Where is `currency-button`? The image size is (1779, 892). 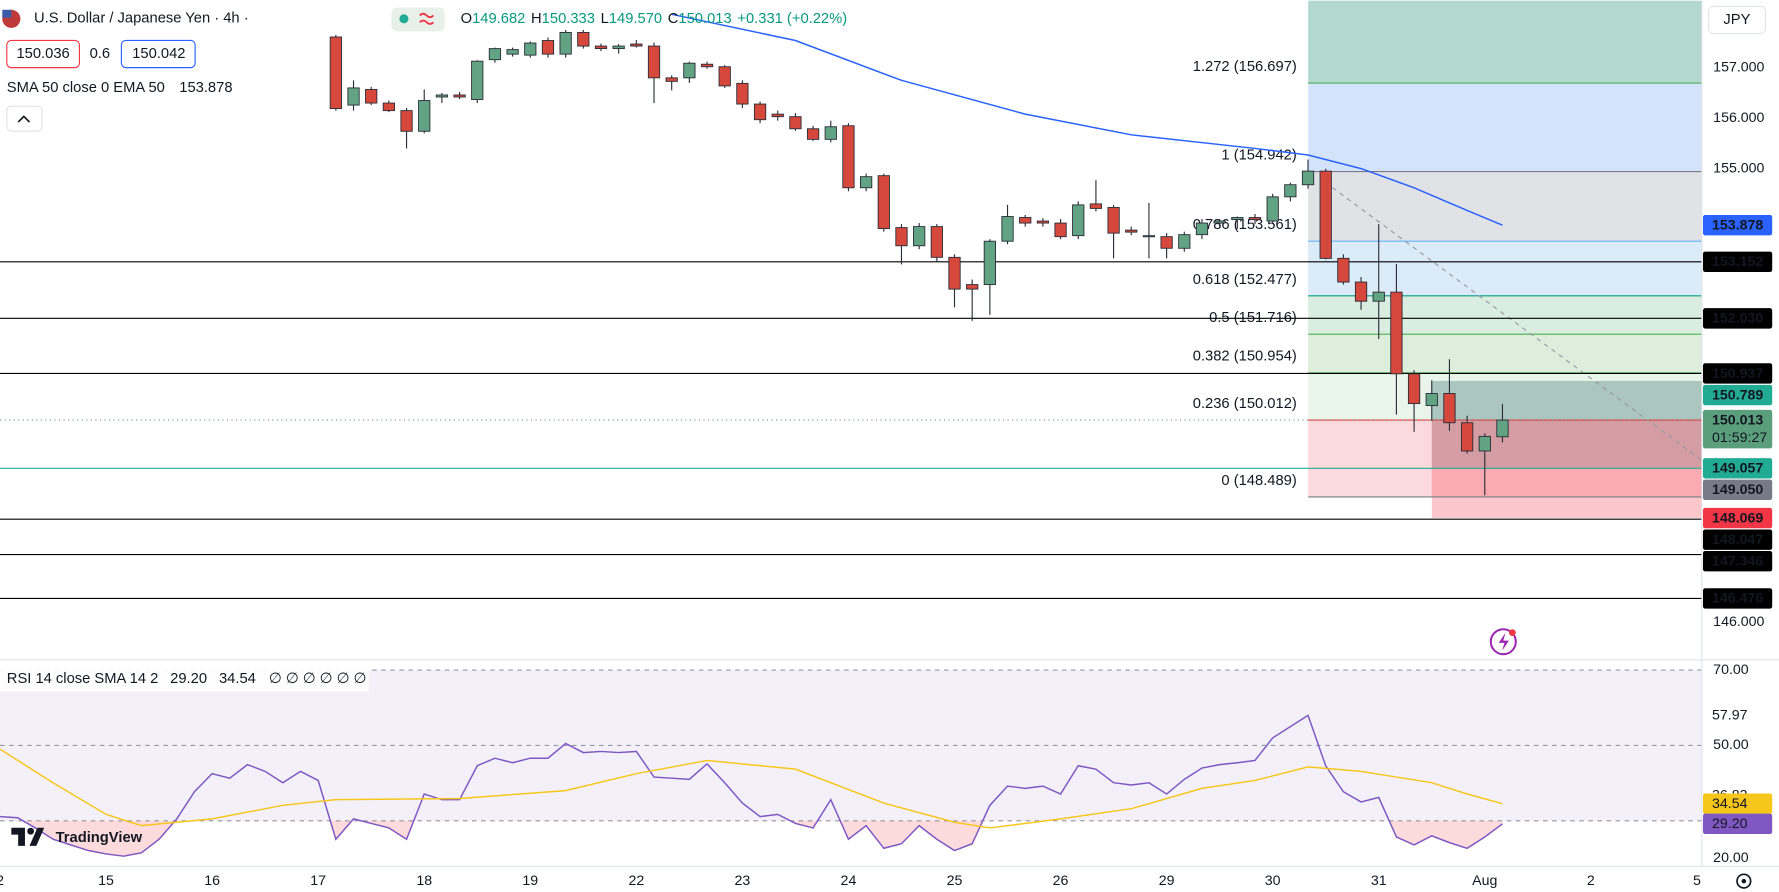
currency-button is located at coordinates (1737, 20).